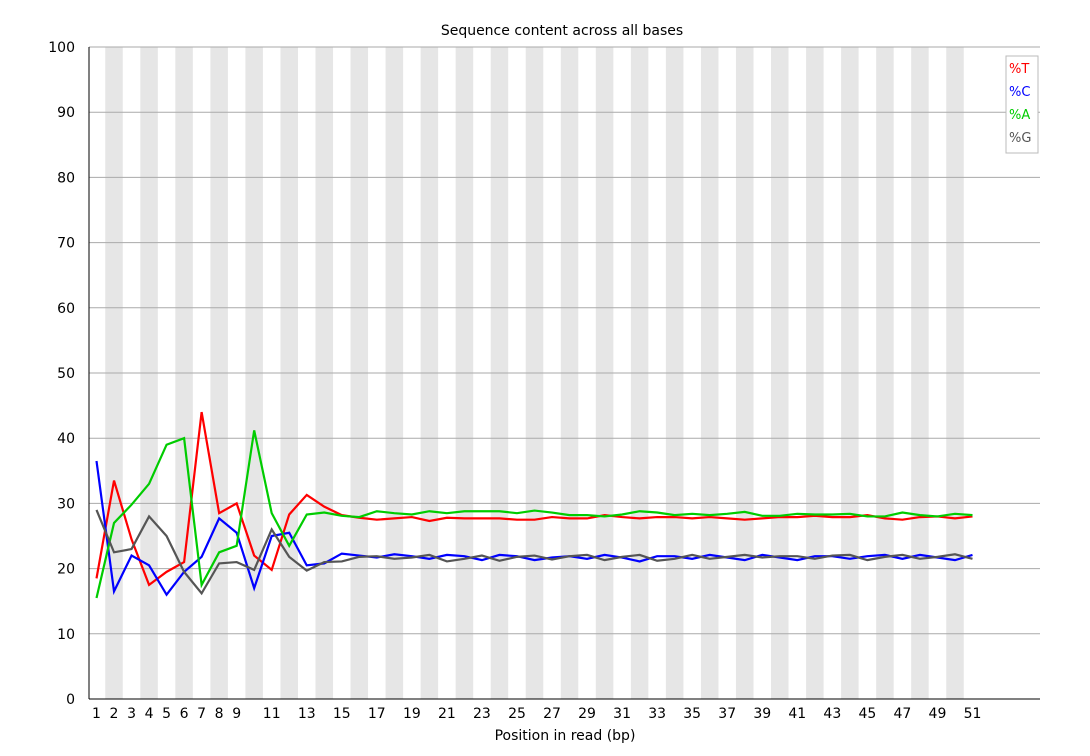 This screenshot has height=756, width=1090. Describe the element at coordinates (272, 714) in the screenshot. I see `x-tick-label: 11` at that location.